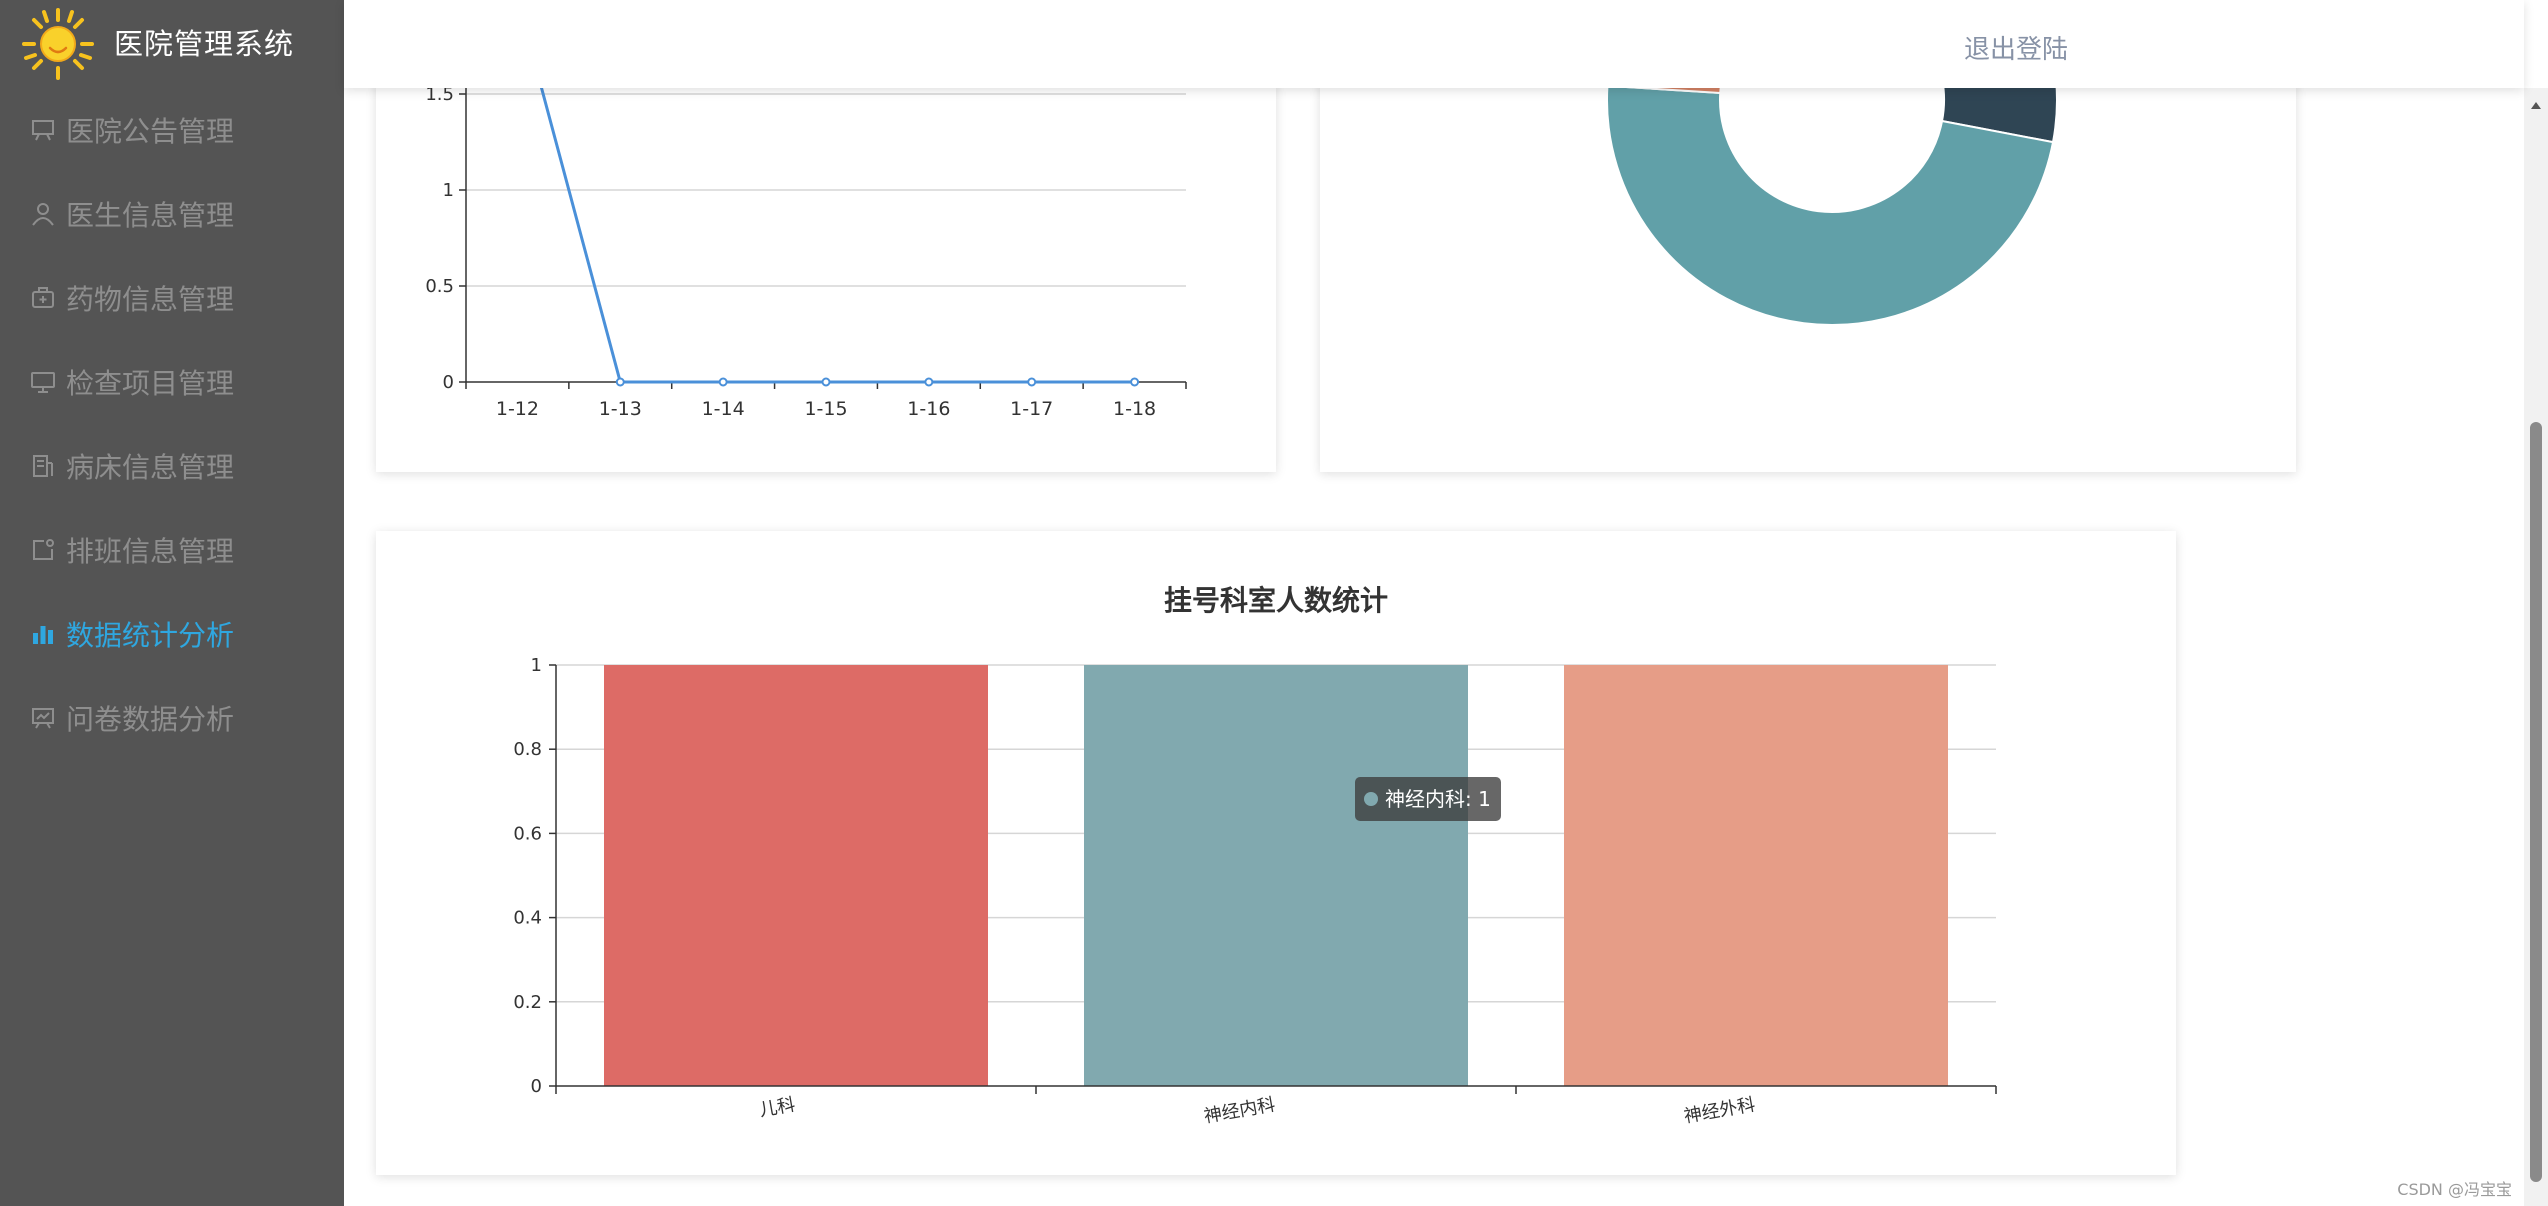 The width and height of the screenshot is (2548, 1206). I want to click on x-tick-label: 1-15, so click(825, 409).